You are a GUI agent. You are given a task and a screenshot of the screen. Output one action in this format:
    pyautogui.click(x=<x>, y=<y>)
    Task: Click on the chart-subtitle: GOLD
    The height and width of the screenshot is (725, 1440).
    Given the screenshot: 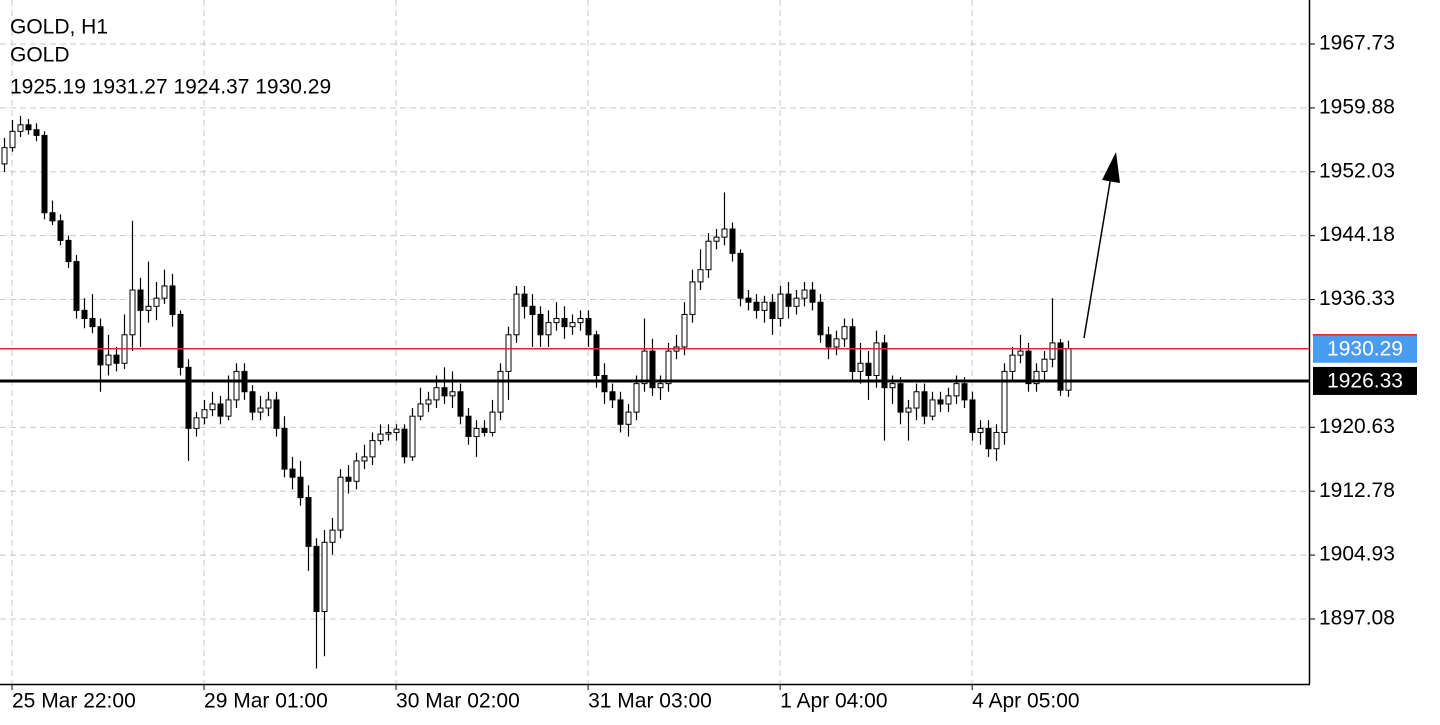 What is the action you would take?
    pyautogui.click(x=40, y=55)
    